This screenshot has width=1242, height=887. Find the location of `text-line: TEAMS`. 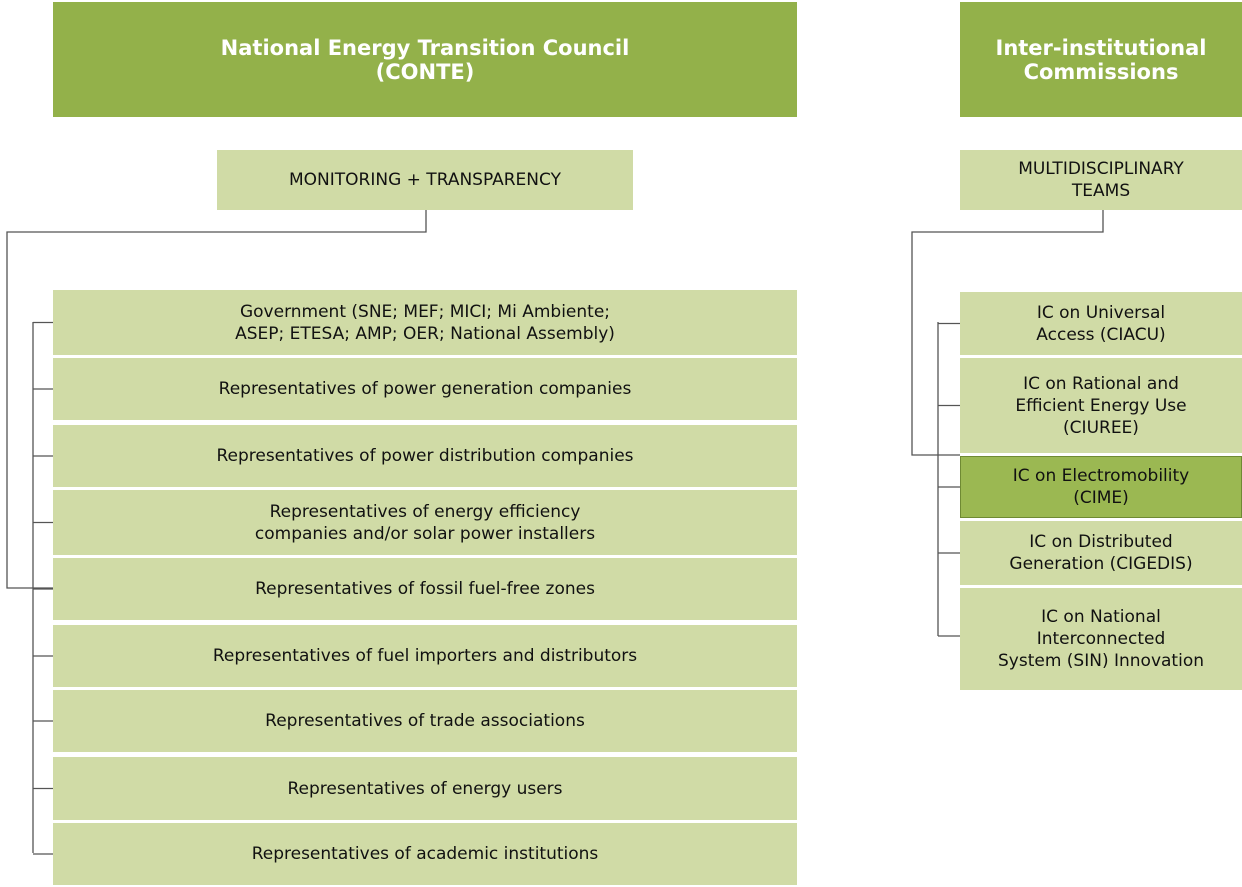

text-line: TEAMS is located at coordinates (1101, 191).